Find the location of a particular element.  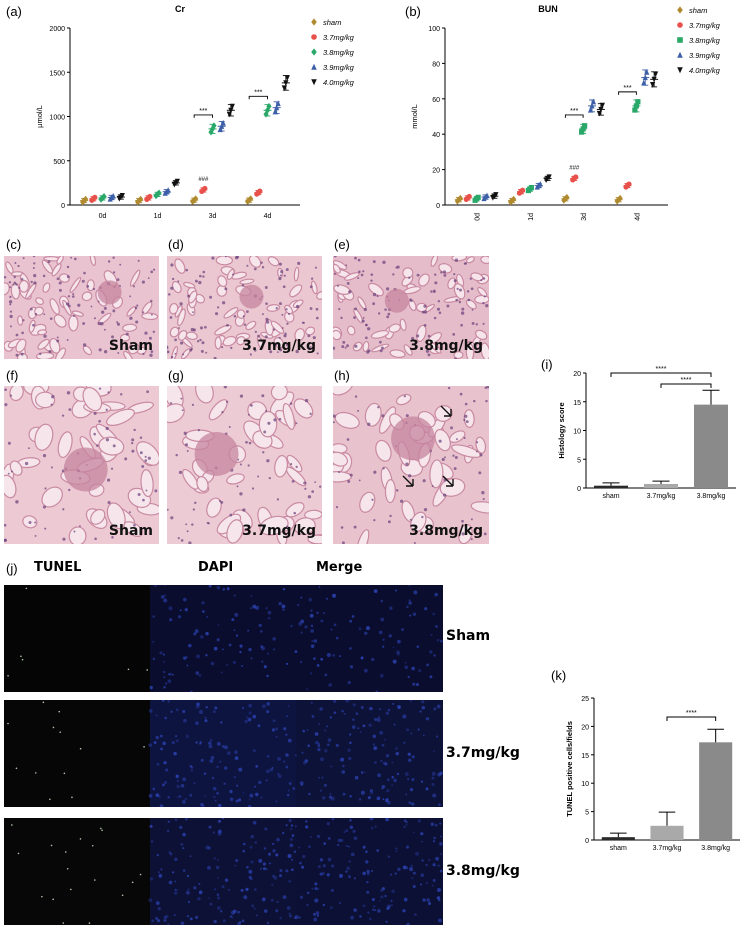

panel-letter-j: (j) is located at coordinates (12, 568).